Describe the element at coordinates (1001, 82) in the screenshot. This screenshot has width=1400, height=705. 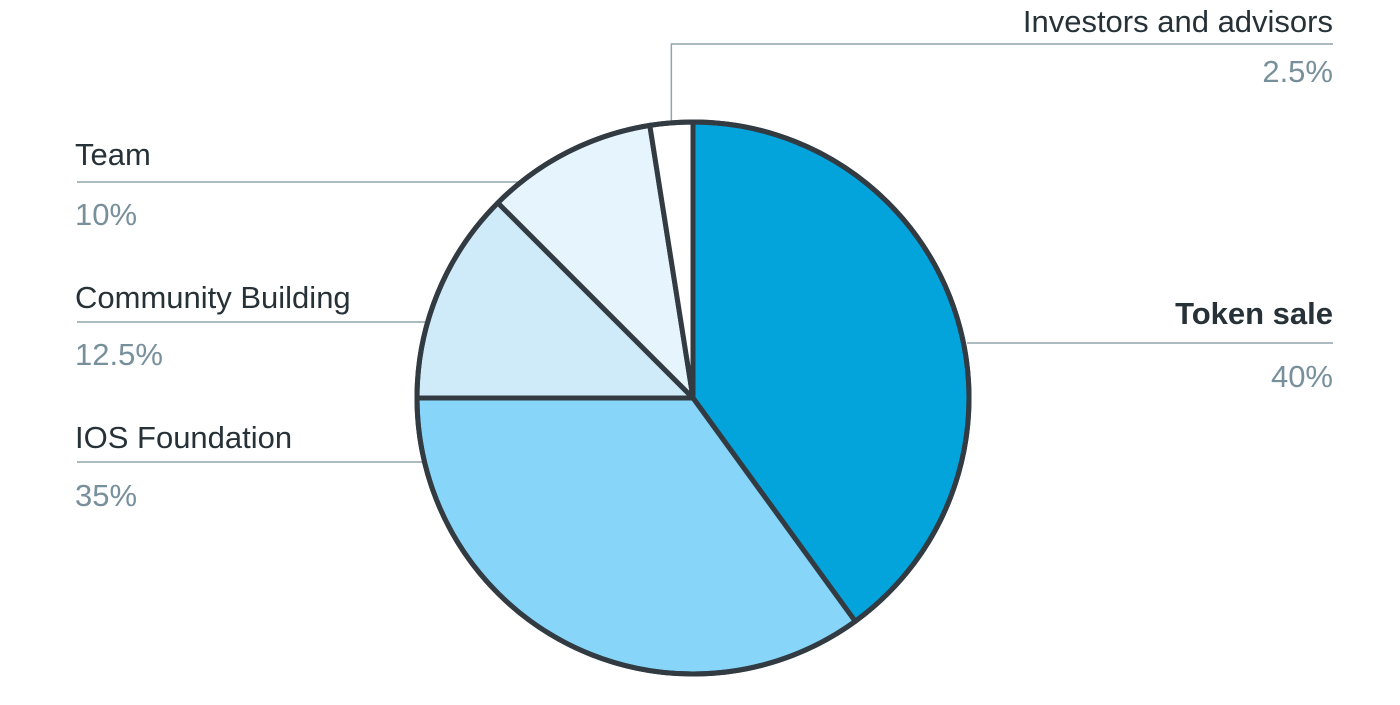
I see `leader-line` at that location.